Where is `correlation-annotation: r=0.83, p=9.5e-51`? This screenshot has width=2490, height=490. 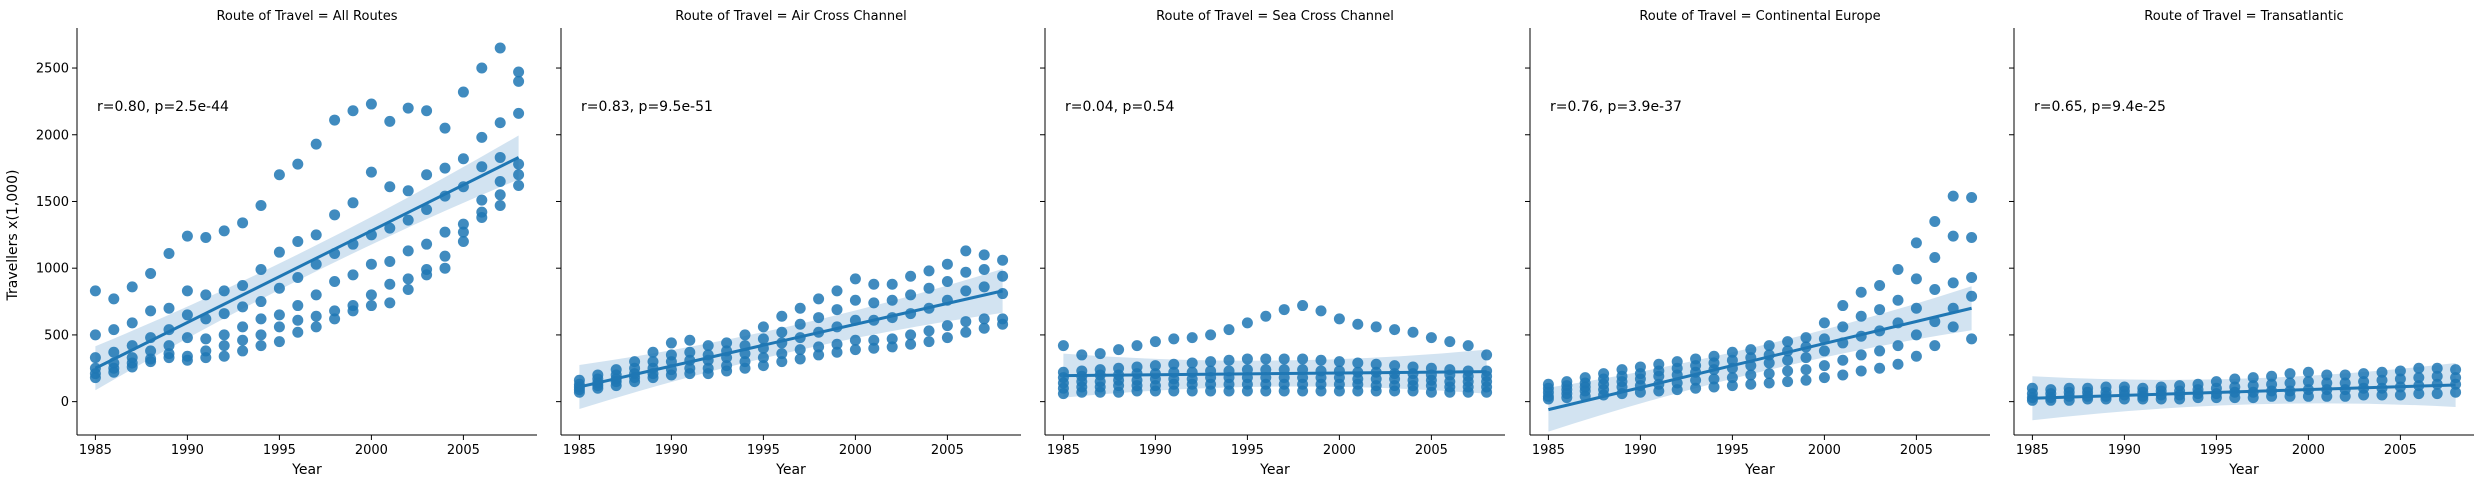 correlation-annotation: r=0.83, p=9.5e-51 is located at coordinates (647, 107).